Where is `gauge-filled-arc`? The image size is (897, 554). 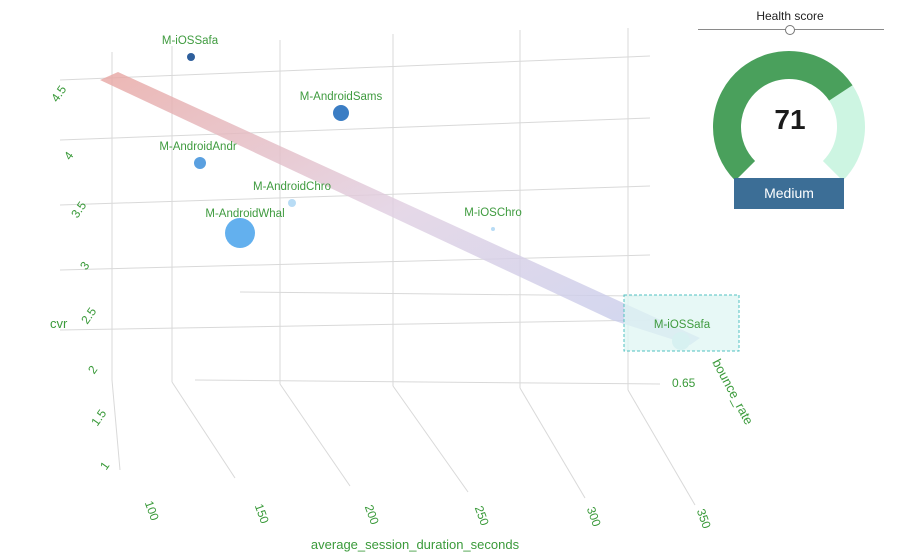
gauge-filled-arc is located at coordinates (783, 116).